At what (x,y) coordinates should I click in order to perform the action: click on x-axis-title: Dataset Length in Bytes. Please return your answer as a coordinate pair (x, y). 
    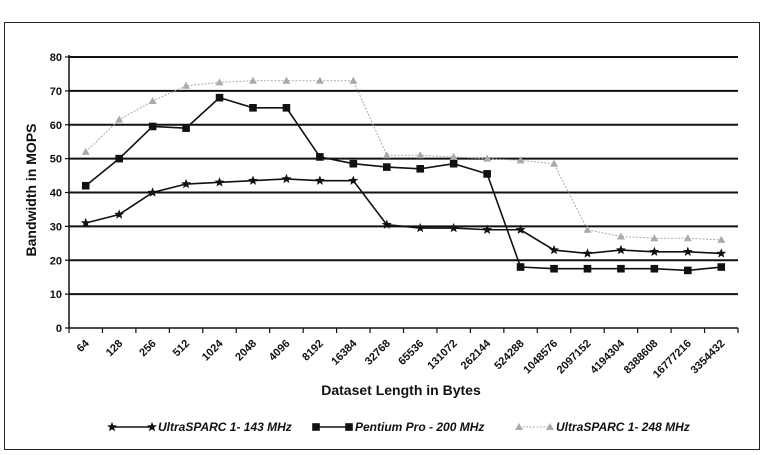
    Looking at the image, I should click on (401, 390).